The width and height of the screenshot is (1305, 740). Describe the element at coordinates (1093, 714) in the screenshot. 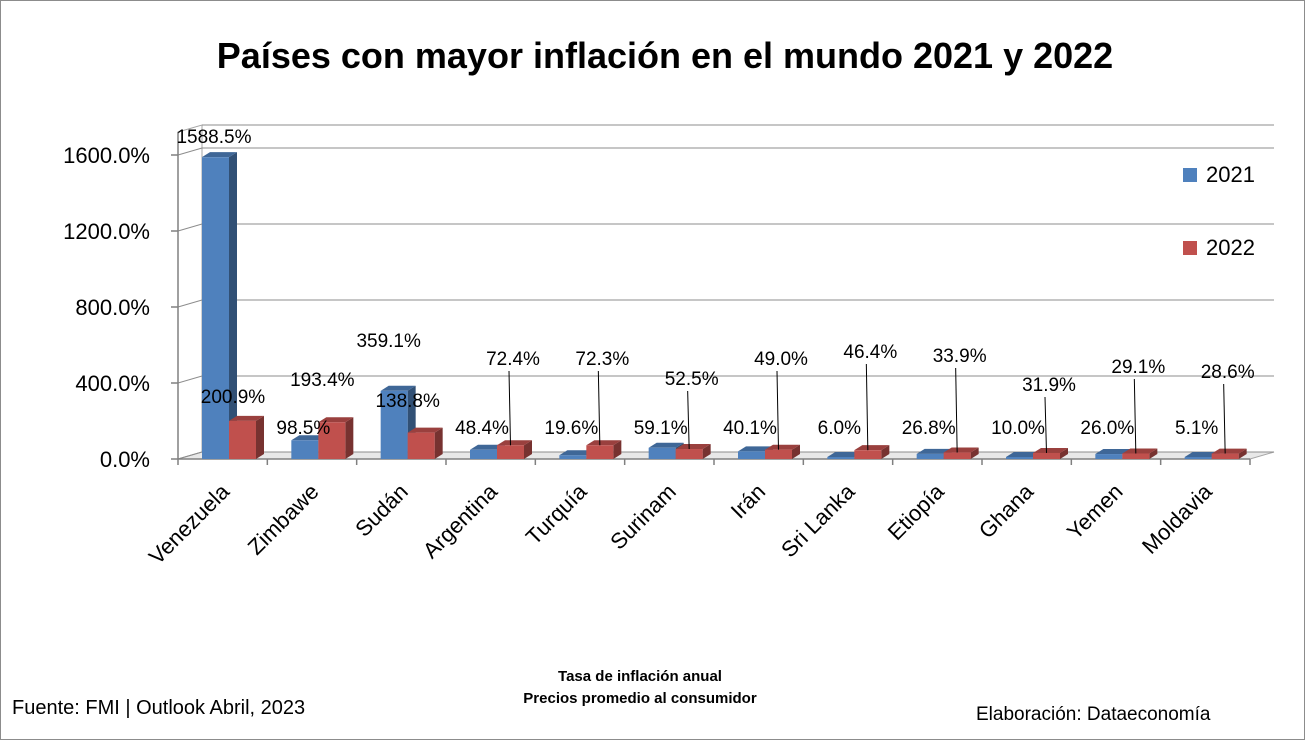

I see `credit-note: Elaboración: Dataeconomía` at that location.